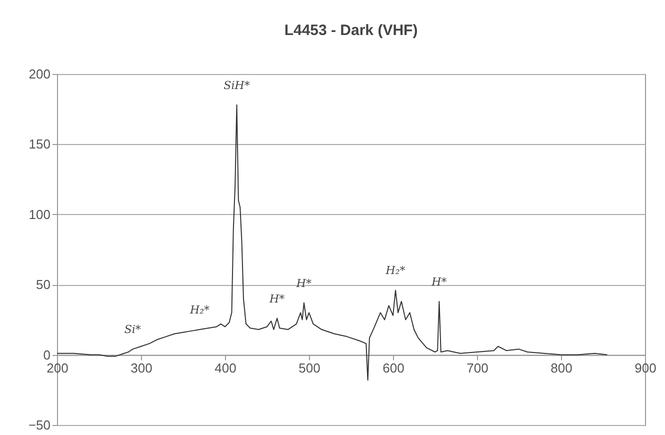 The image size is (665, 435). Describe the element at coordinates (477, 368) in the screenshot. I see `x-tick-label: 700` at that location.